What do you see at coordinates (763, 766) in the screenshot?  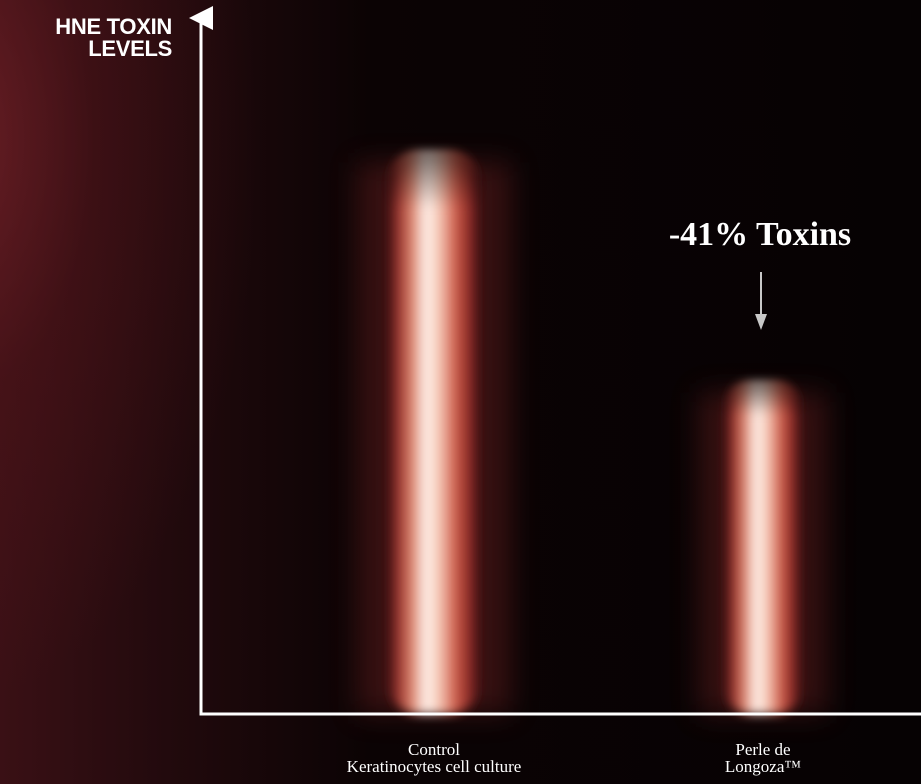 I see `category-label-perle-line-2: Longoza™` at bounding box center [763, 766].